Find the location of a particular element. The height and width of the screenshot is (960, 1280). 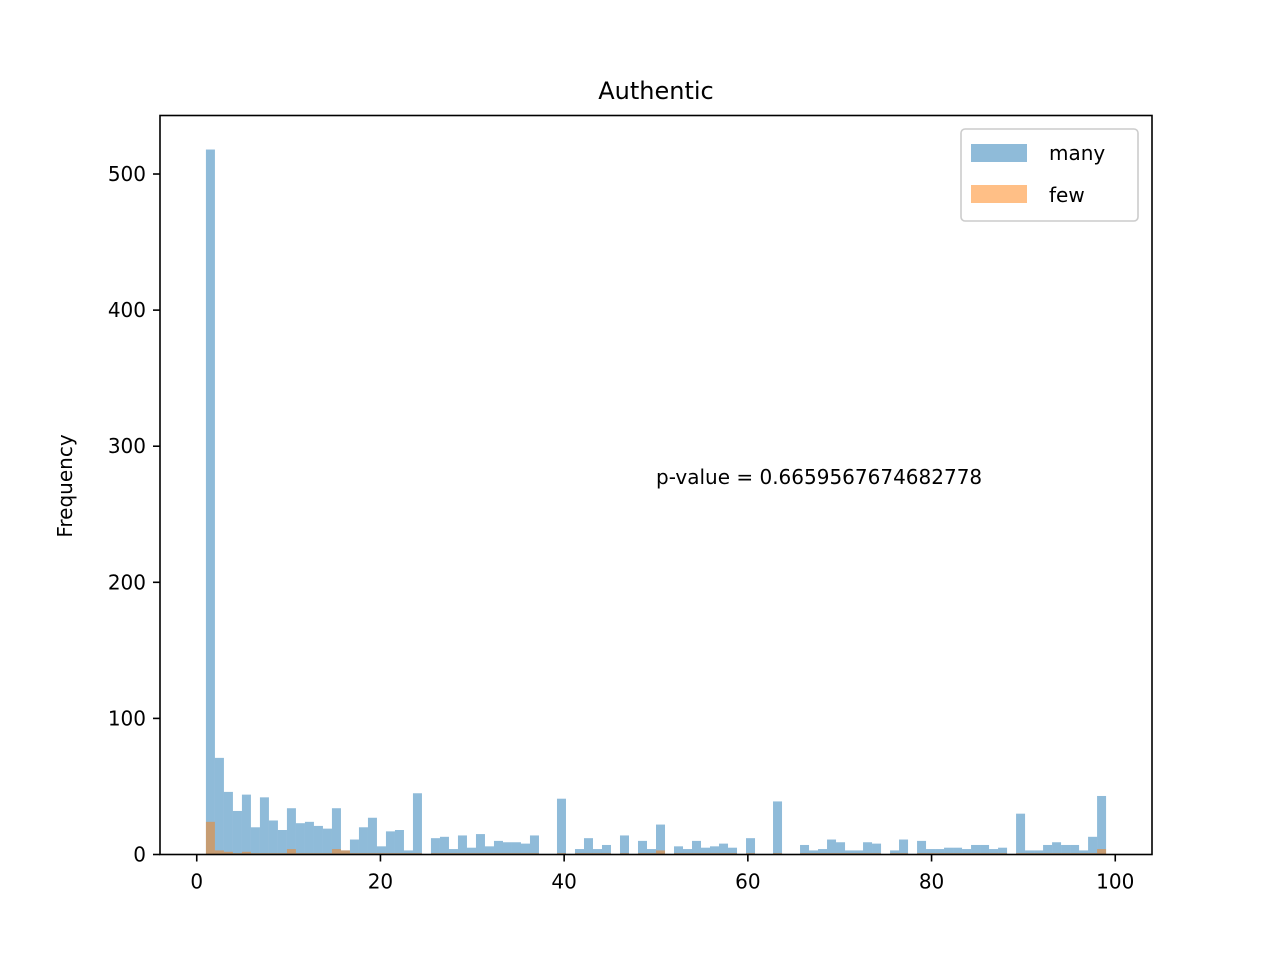

x-tick-label-40: 40 is located at coordinates (563, 882).